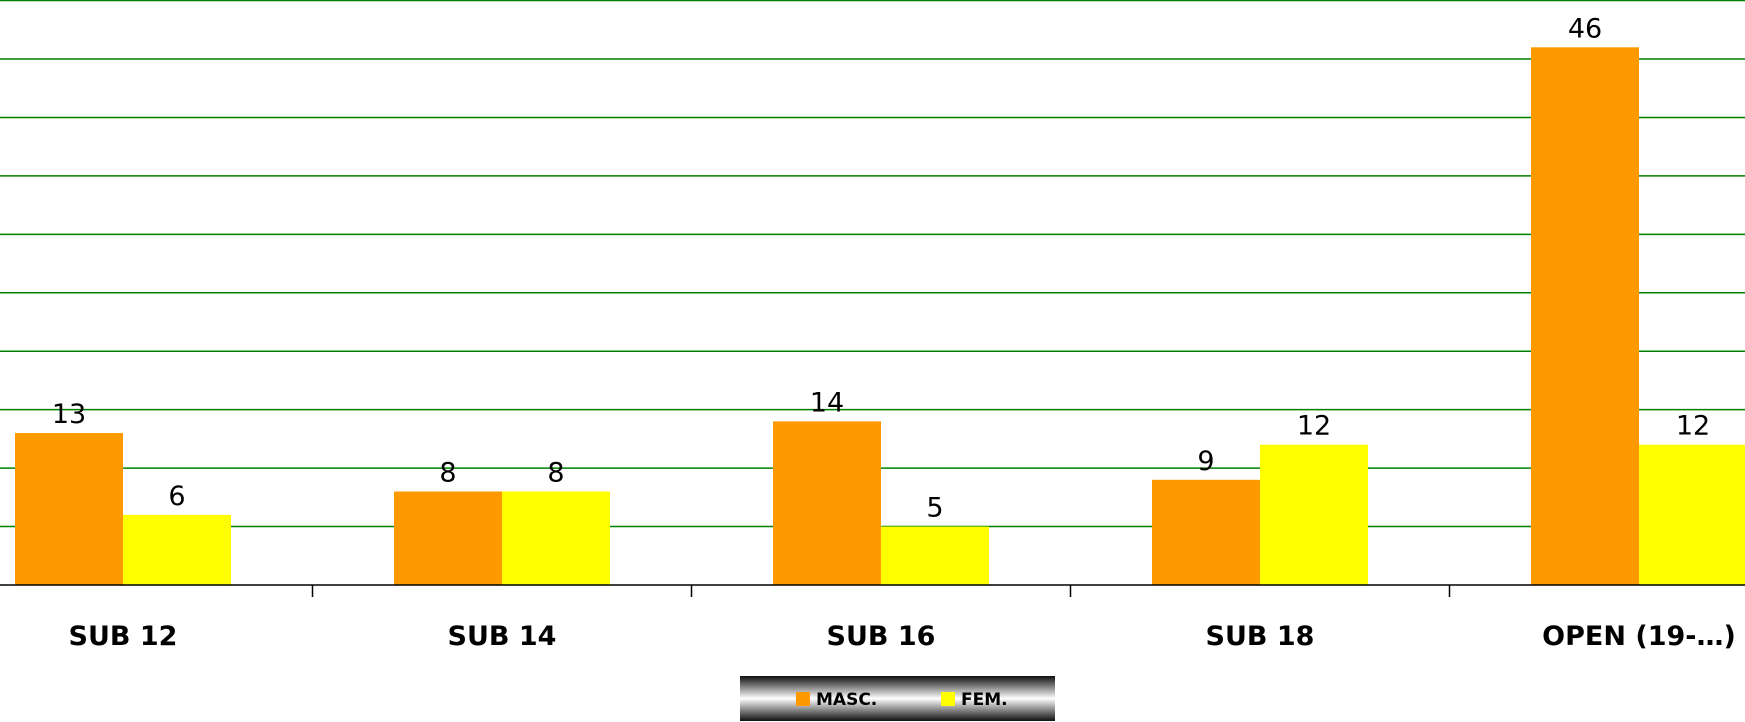 Image resolution: width=1745 pixels, height=722 pixels. I want to click on data-label-masc: 14, so click(827, 402).